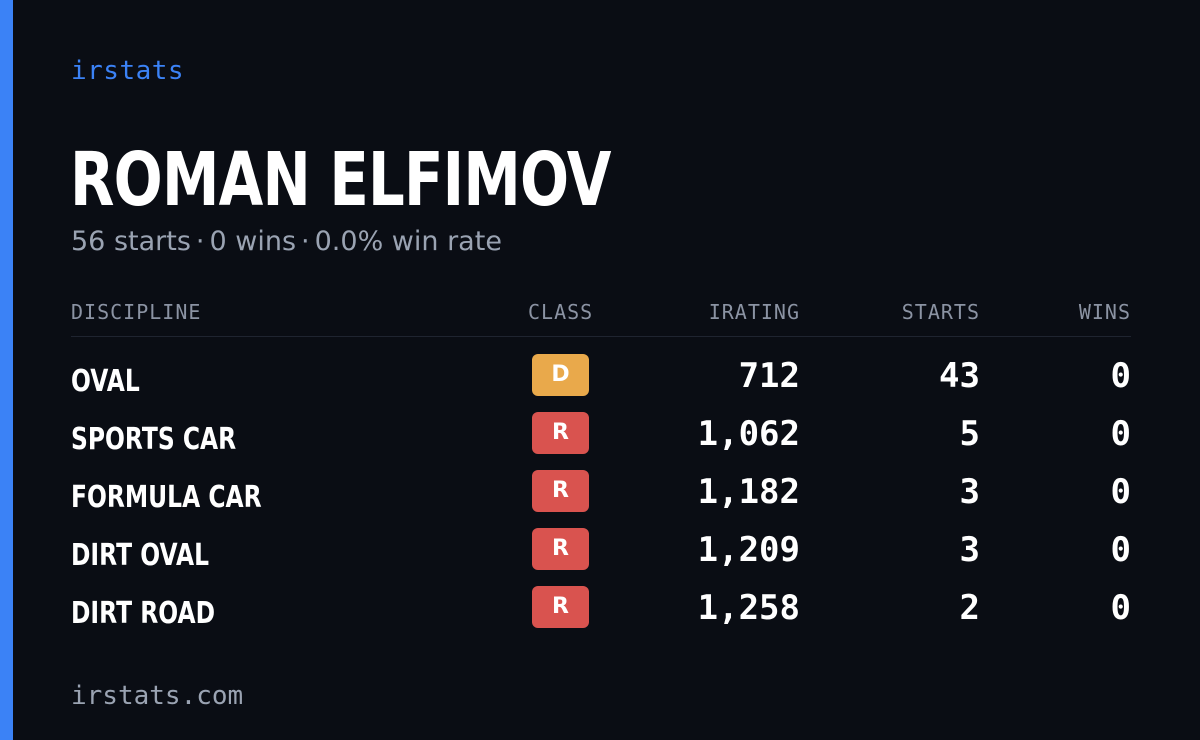  What do you see at coordinates (253, 241) in the screenshot?
I see `wins-summary: 0 wins` at bounding box center [253, 241].